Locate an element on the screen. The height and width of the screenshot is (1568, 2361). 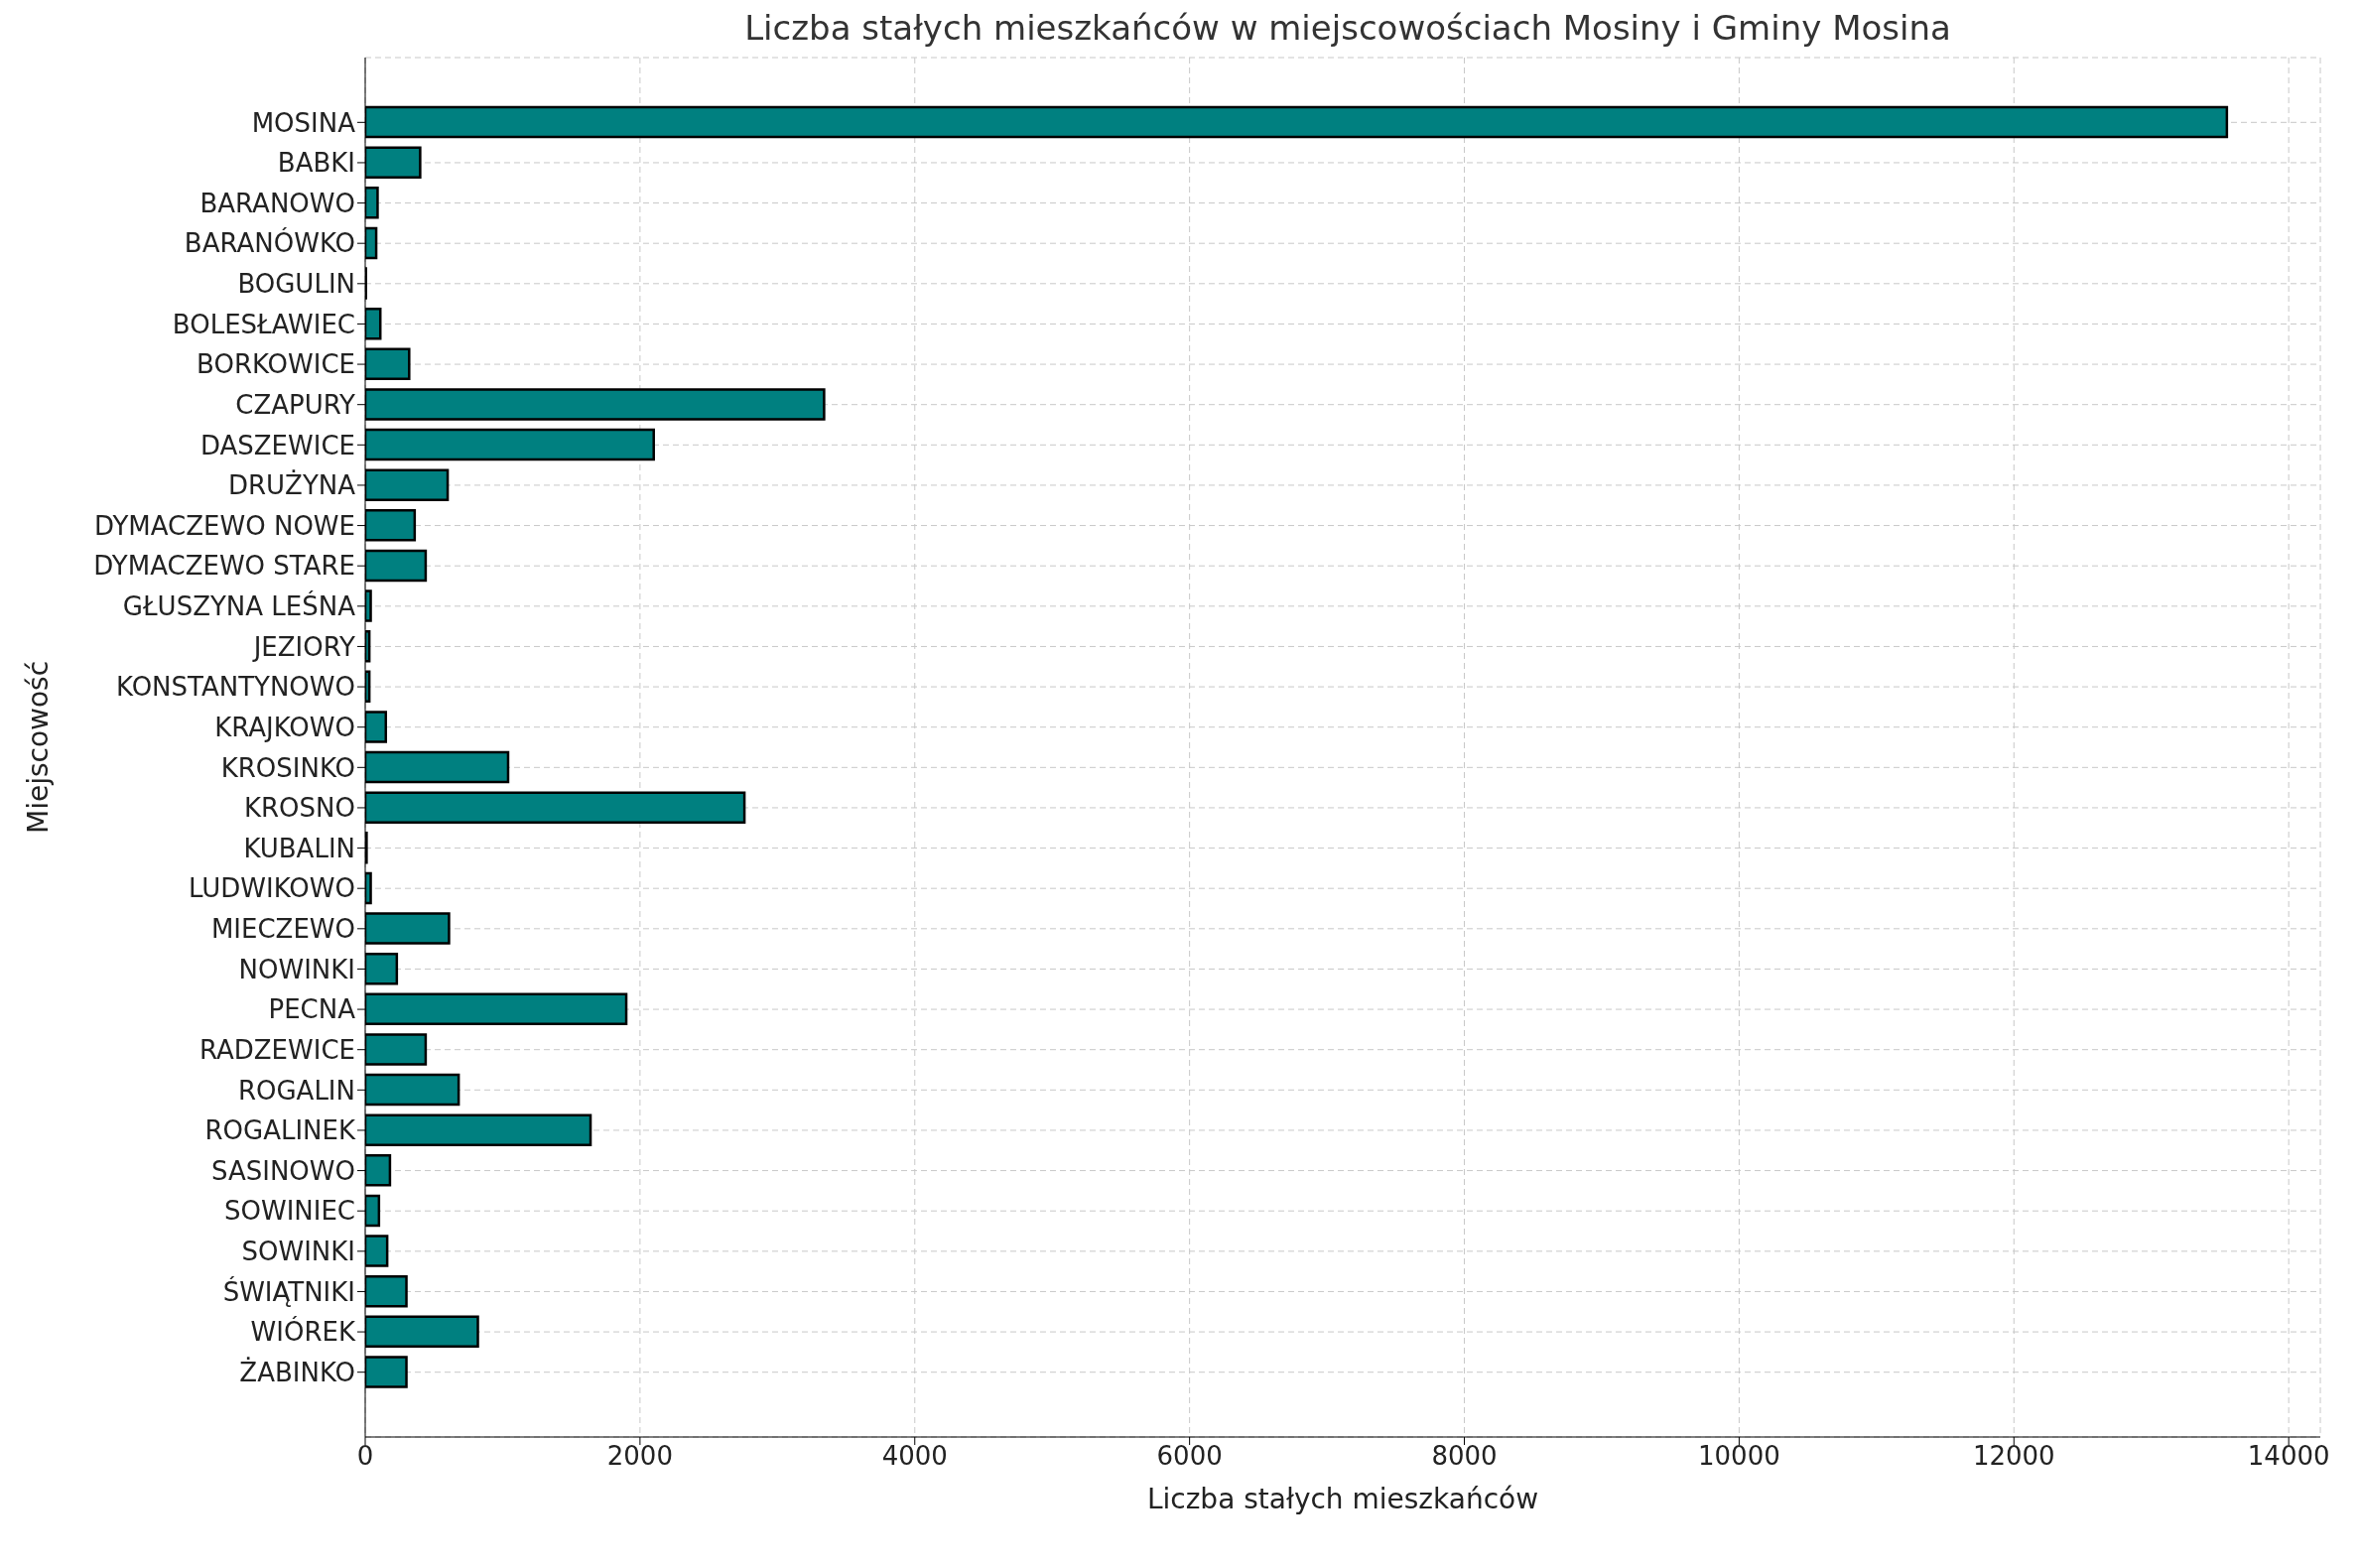
y-tick-label: DYMACZEWO STARE is located at coordinates (224, 566).